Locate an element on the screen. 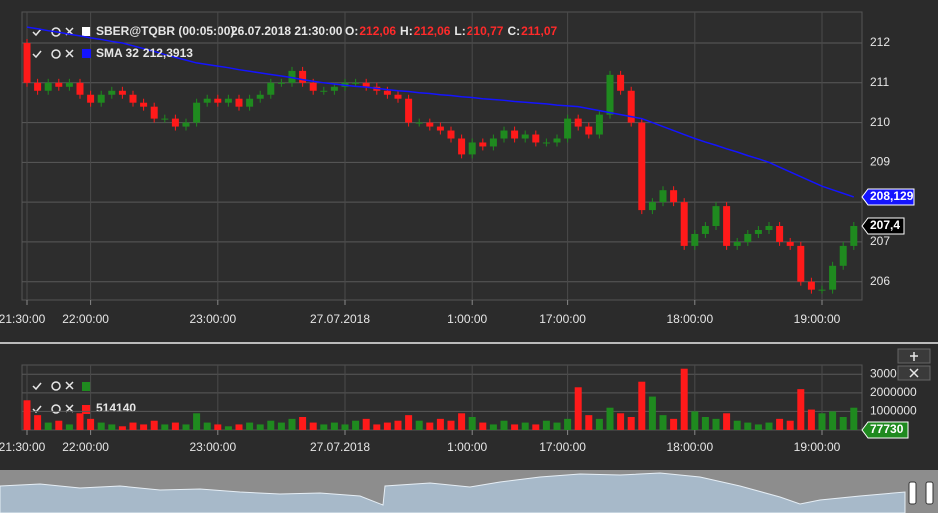  x-tick-label: 23:00:00 is located at coordinates (212, 447).